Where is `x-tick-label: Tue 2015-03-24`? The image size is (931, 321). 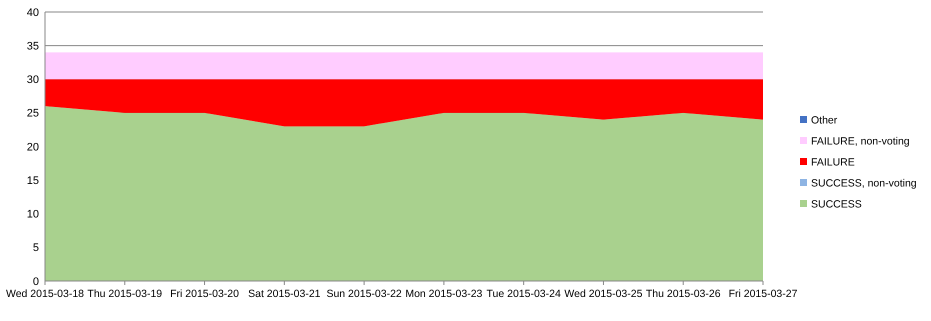
x-tick-label: Tue 2015-03-24 is located at coordinates (523, 294).